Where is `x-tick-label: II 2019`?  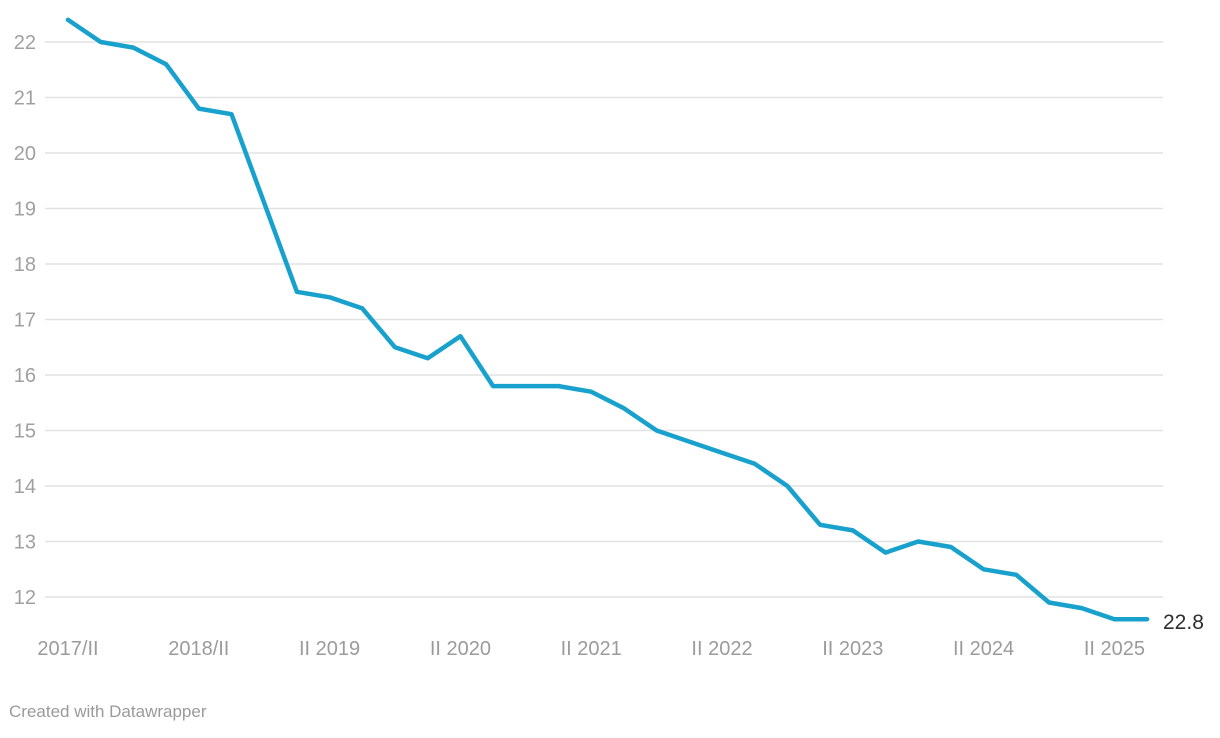 x-tick-label: II 2019 is located at coordinates (329, 649).